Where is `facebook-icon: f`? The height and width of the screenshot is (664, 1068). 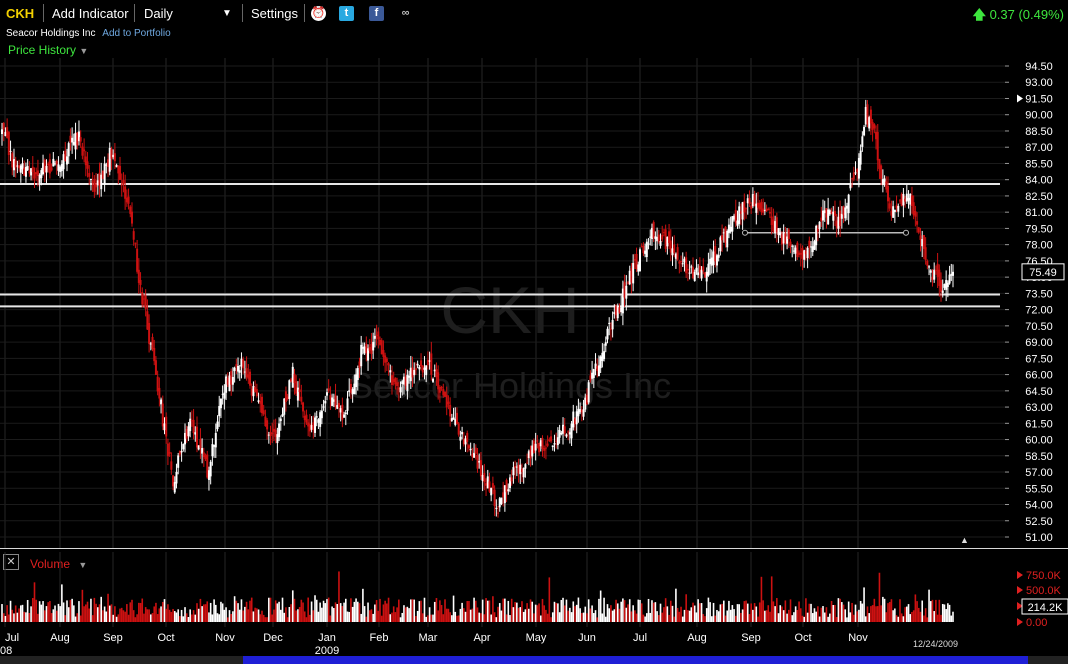
facebook-icon: f is located at coordinates (376, 13).